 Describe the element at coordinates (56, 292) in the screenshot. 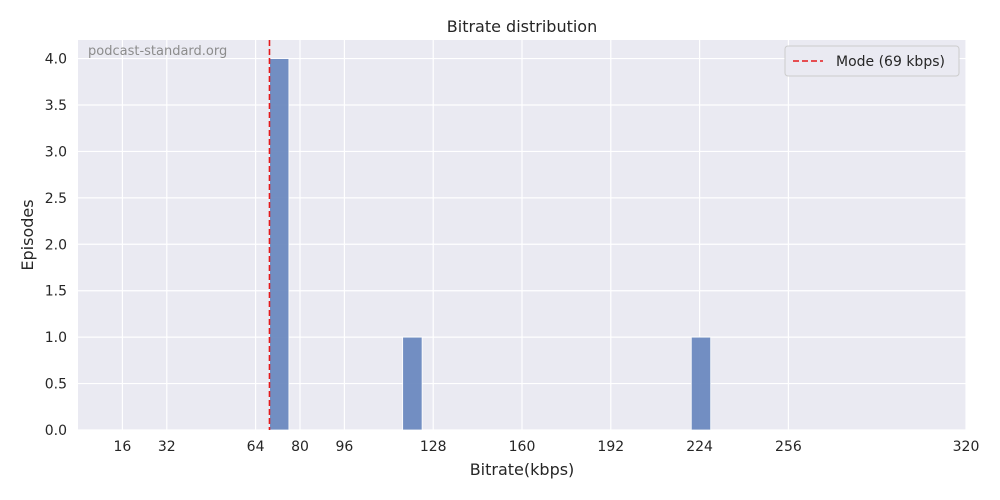

I see `y-tick-label: 1.5` at that location.